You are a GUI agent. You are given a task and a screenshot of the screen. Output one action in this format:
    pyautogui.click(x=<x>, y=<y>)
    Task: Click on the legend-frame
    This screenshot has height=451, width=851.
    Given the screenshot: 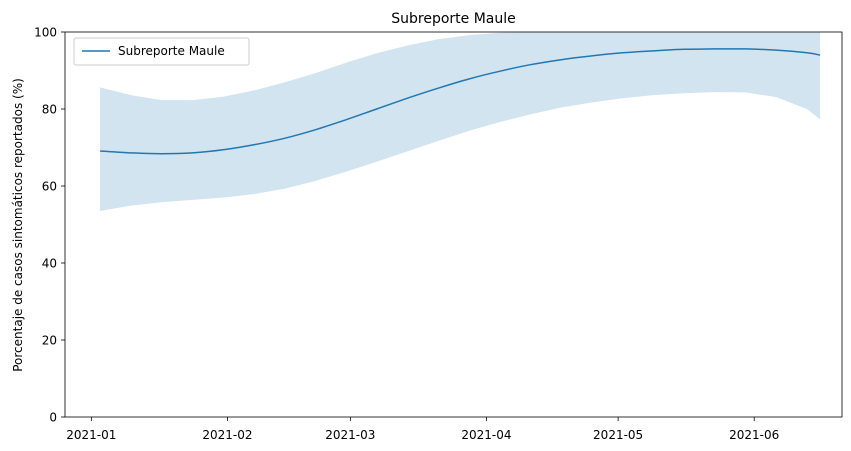 What is the action you would take?
    pyautogui.click(x=161, y=51)
    